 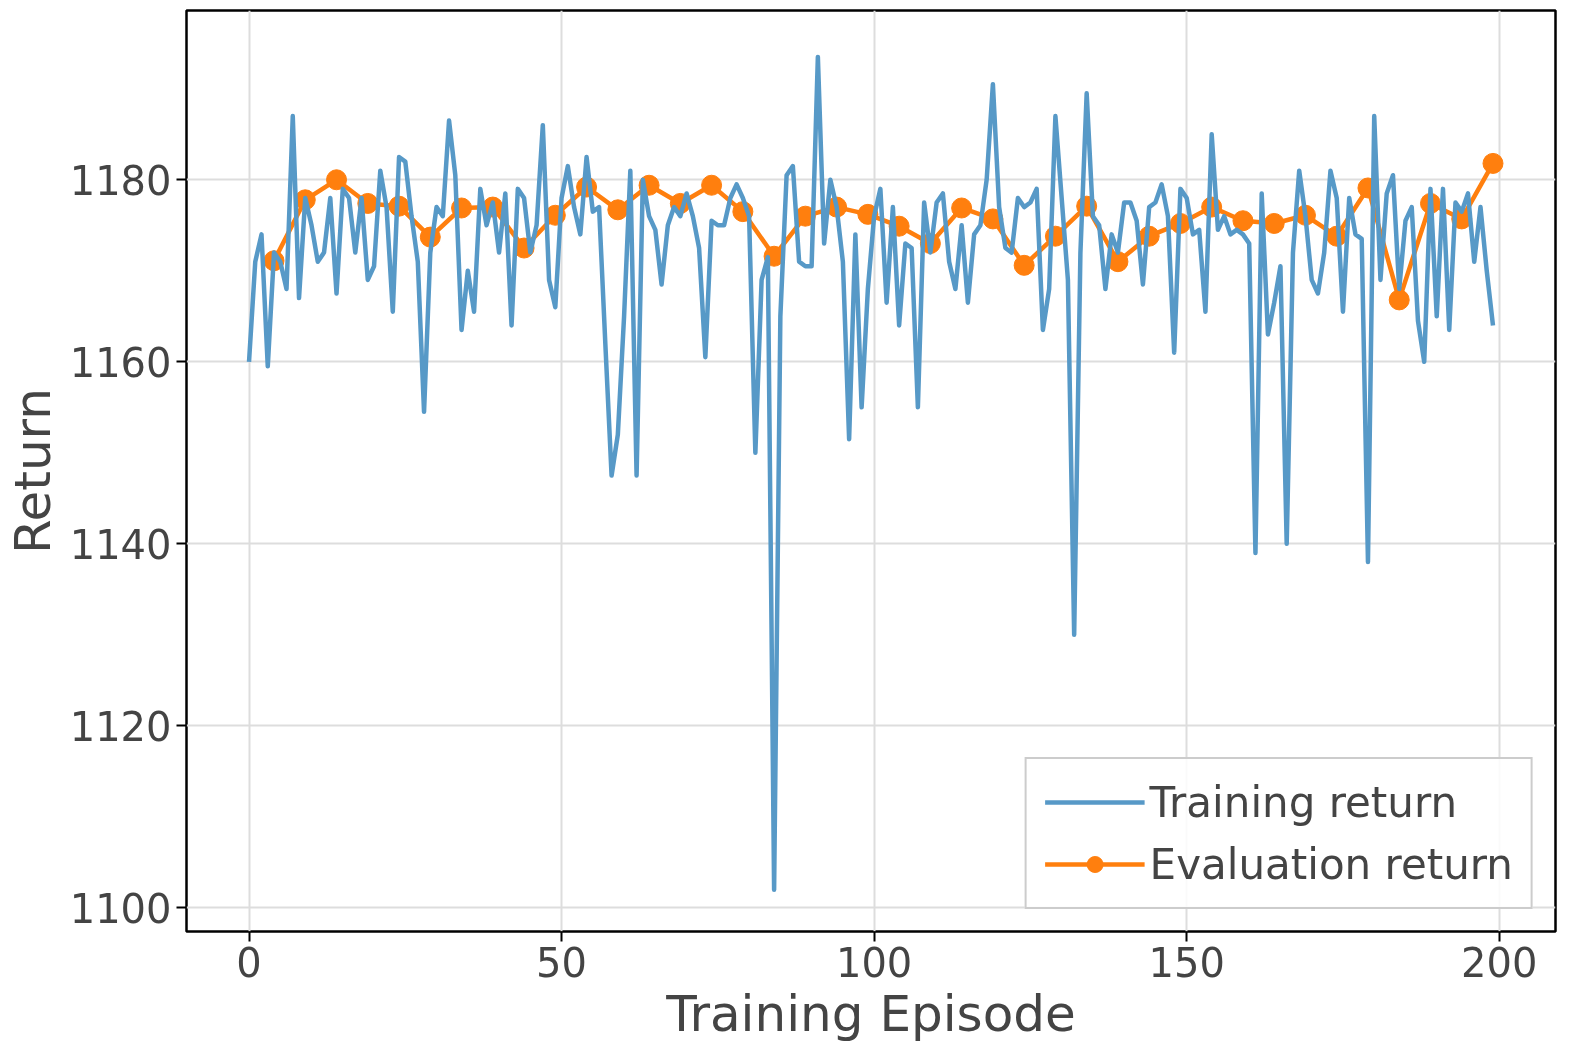 What do you see at coordinates (562, 962) in the screenshot?
I see `x-tick-label: 50` at bounding box center [562, 962].